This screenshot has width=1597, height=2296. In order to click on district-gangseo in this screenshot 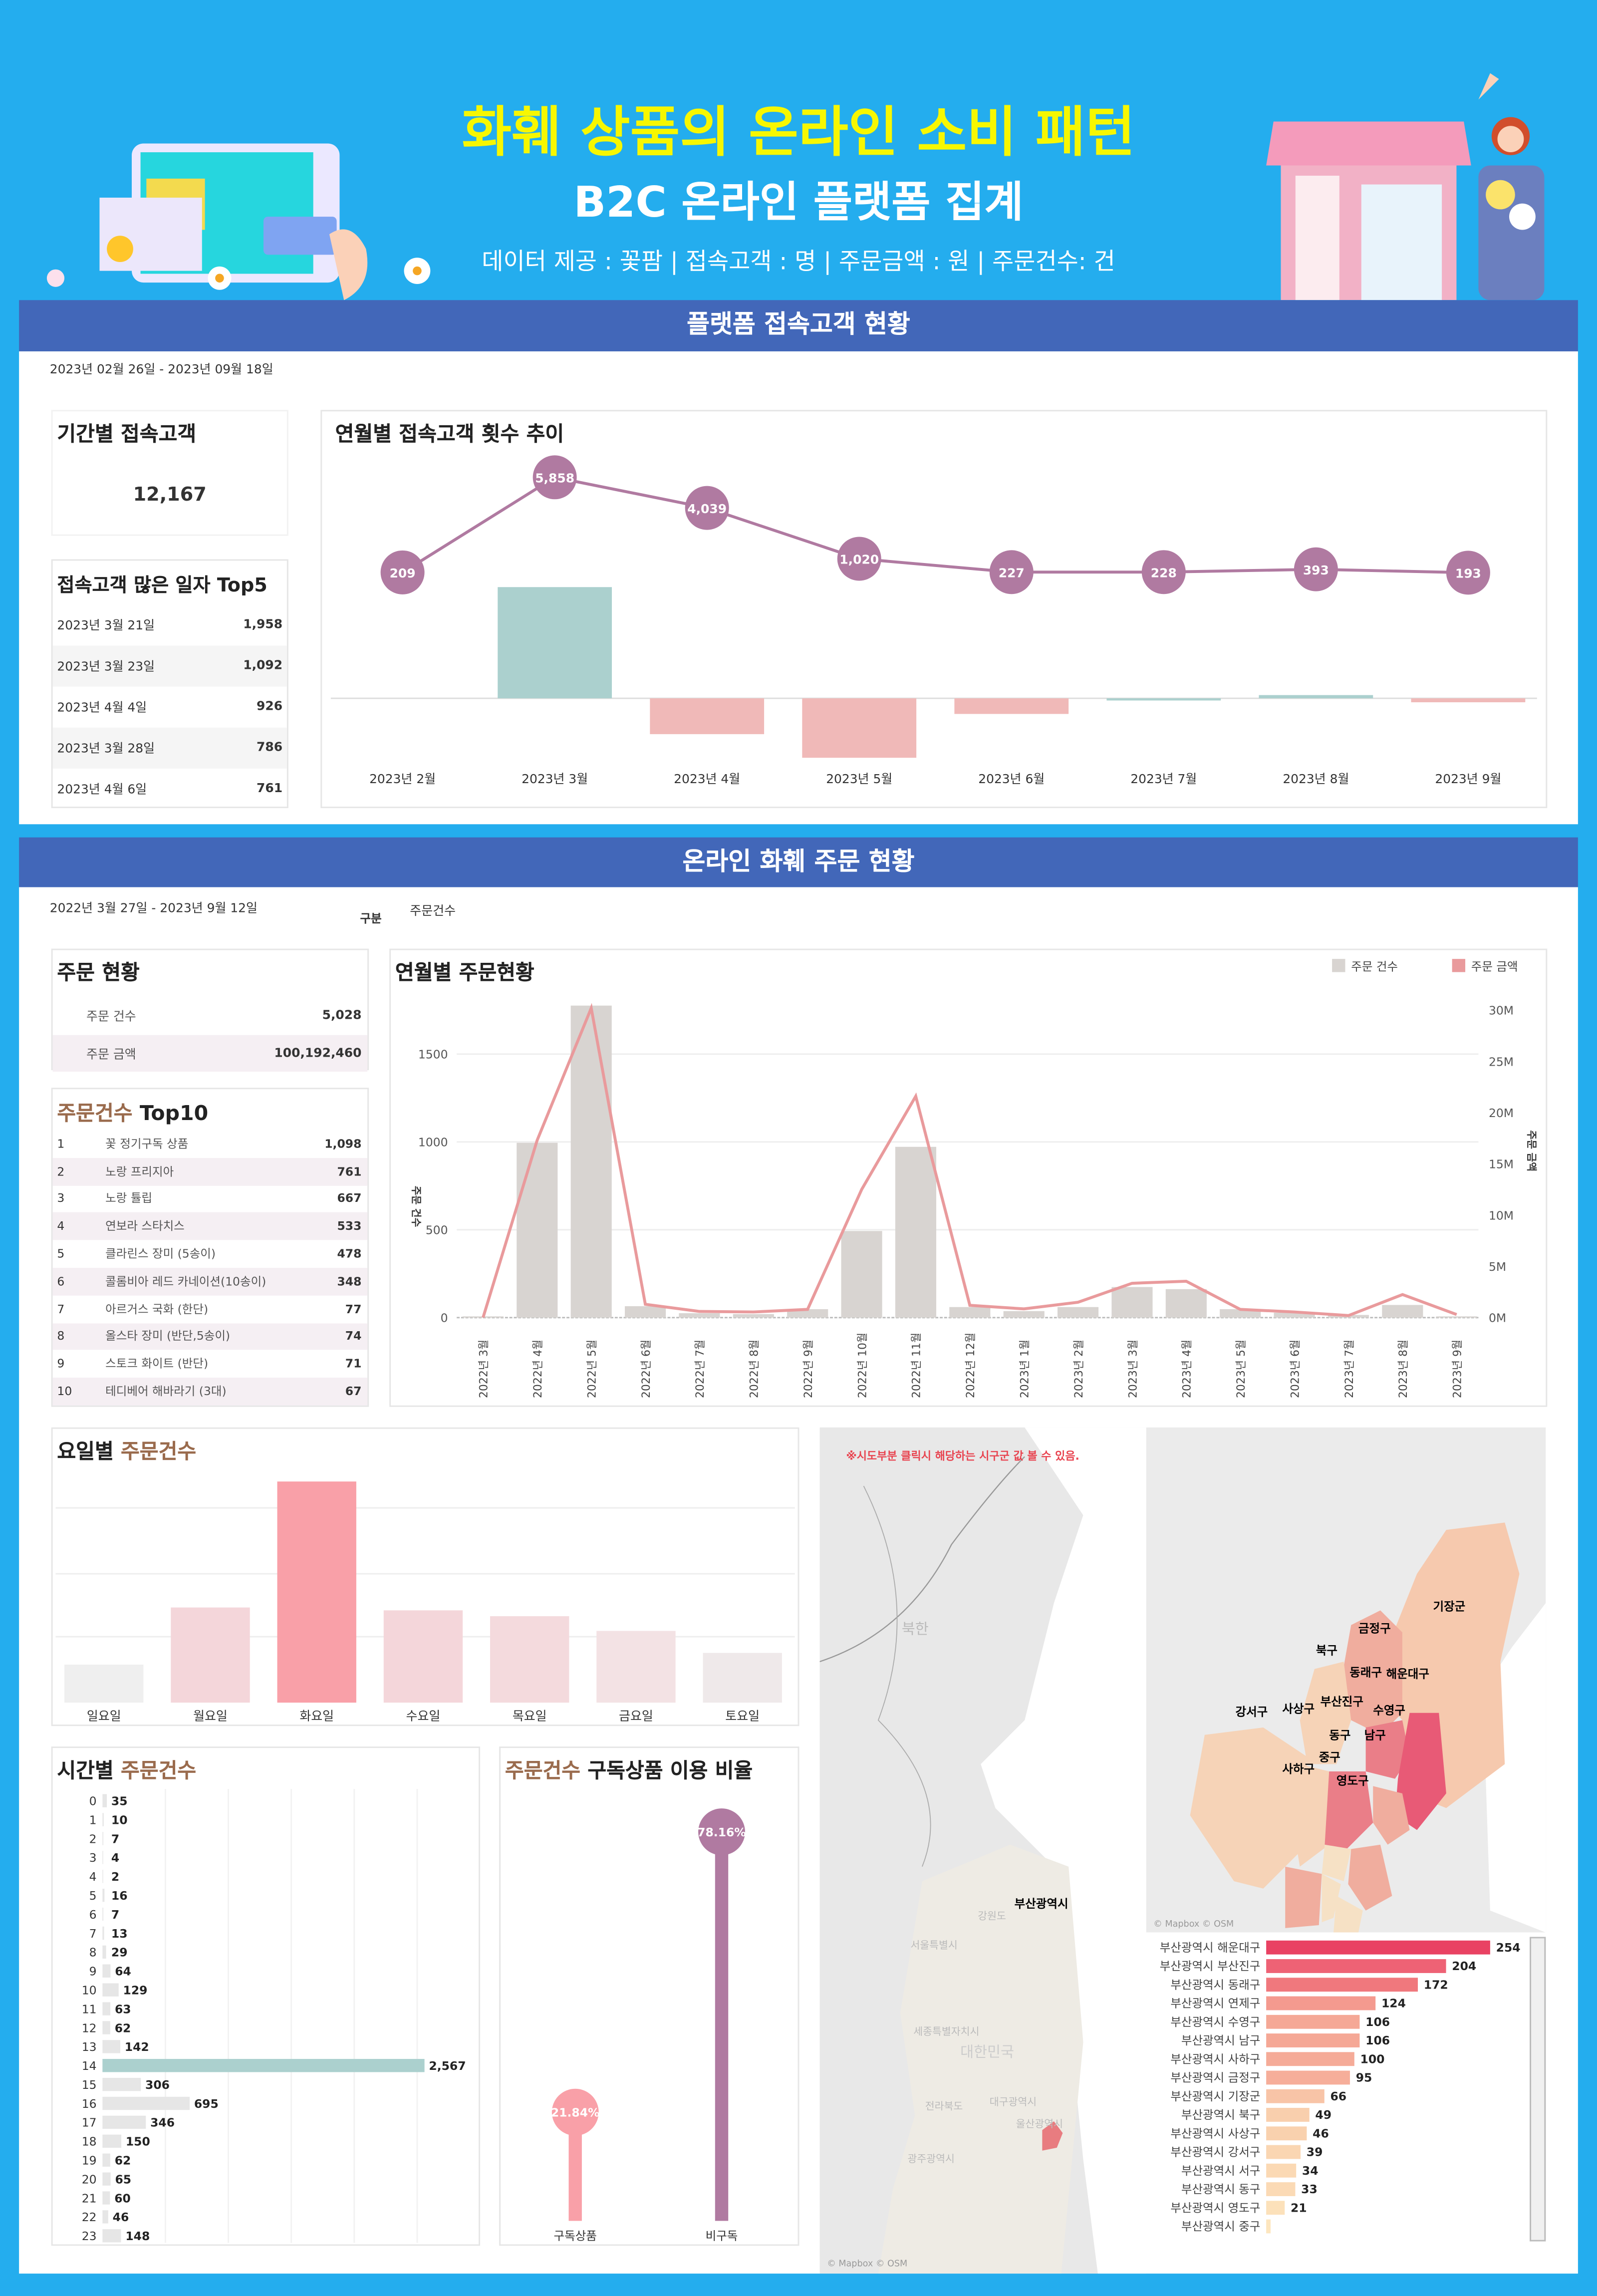, I will do `click(1249, 1808)`.